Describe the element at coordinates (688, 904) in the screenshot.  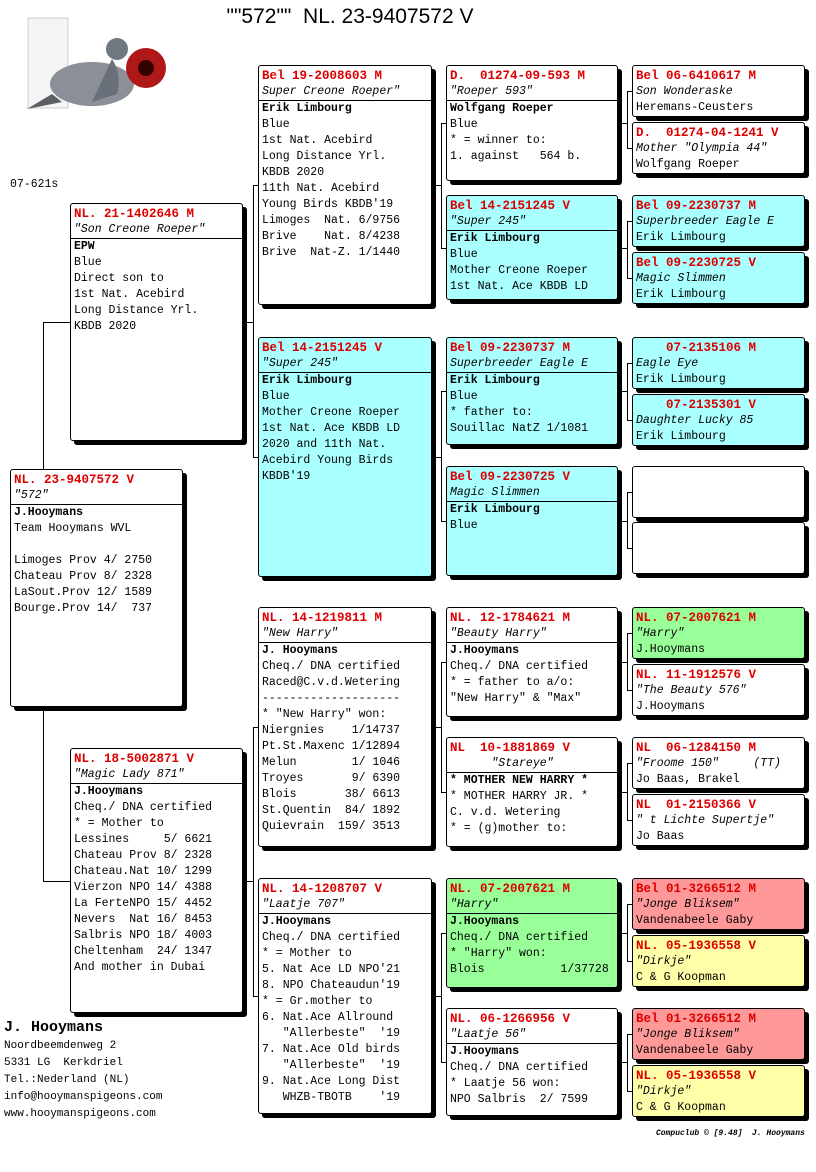
I see `bird-name: "Jonge Bliksem"` at that location.